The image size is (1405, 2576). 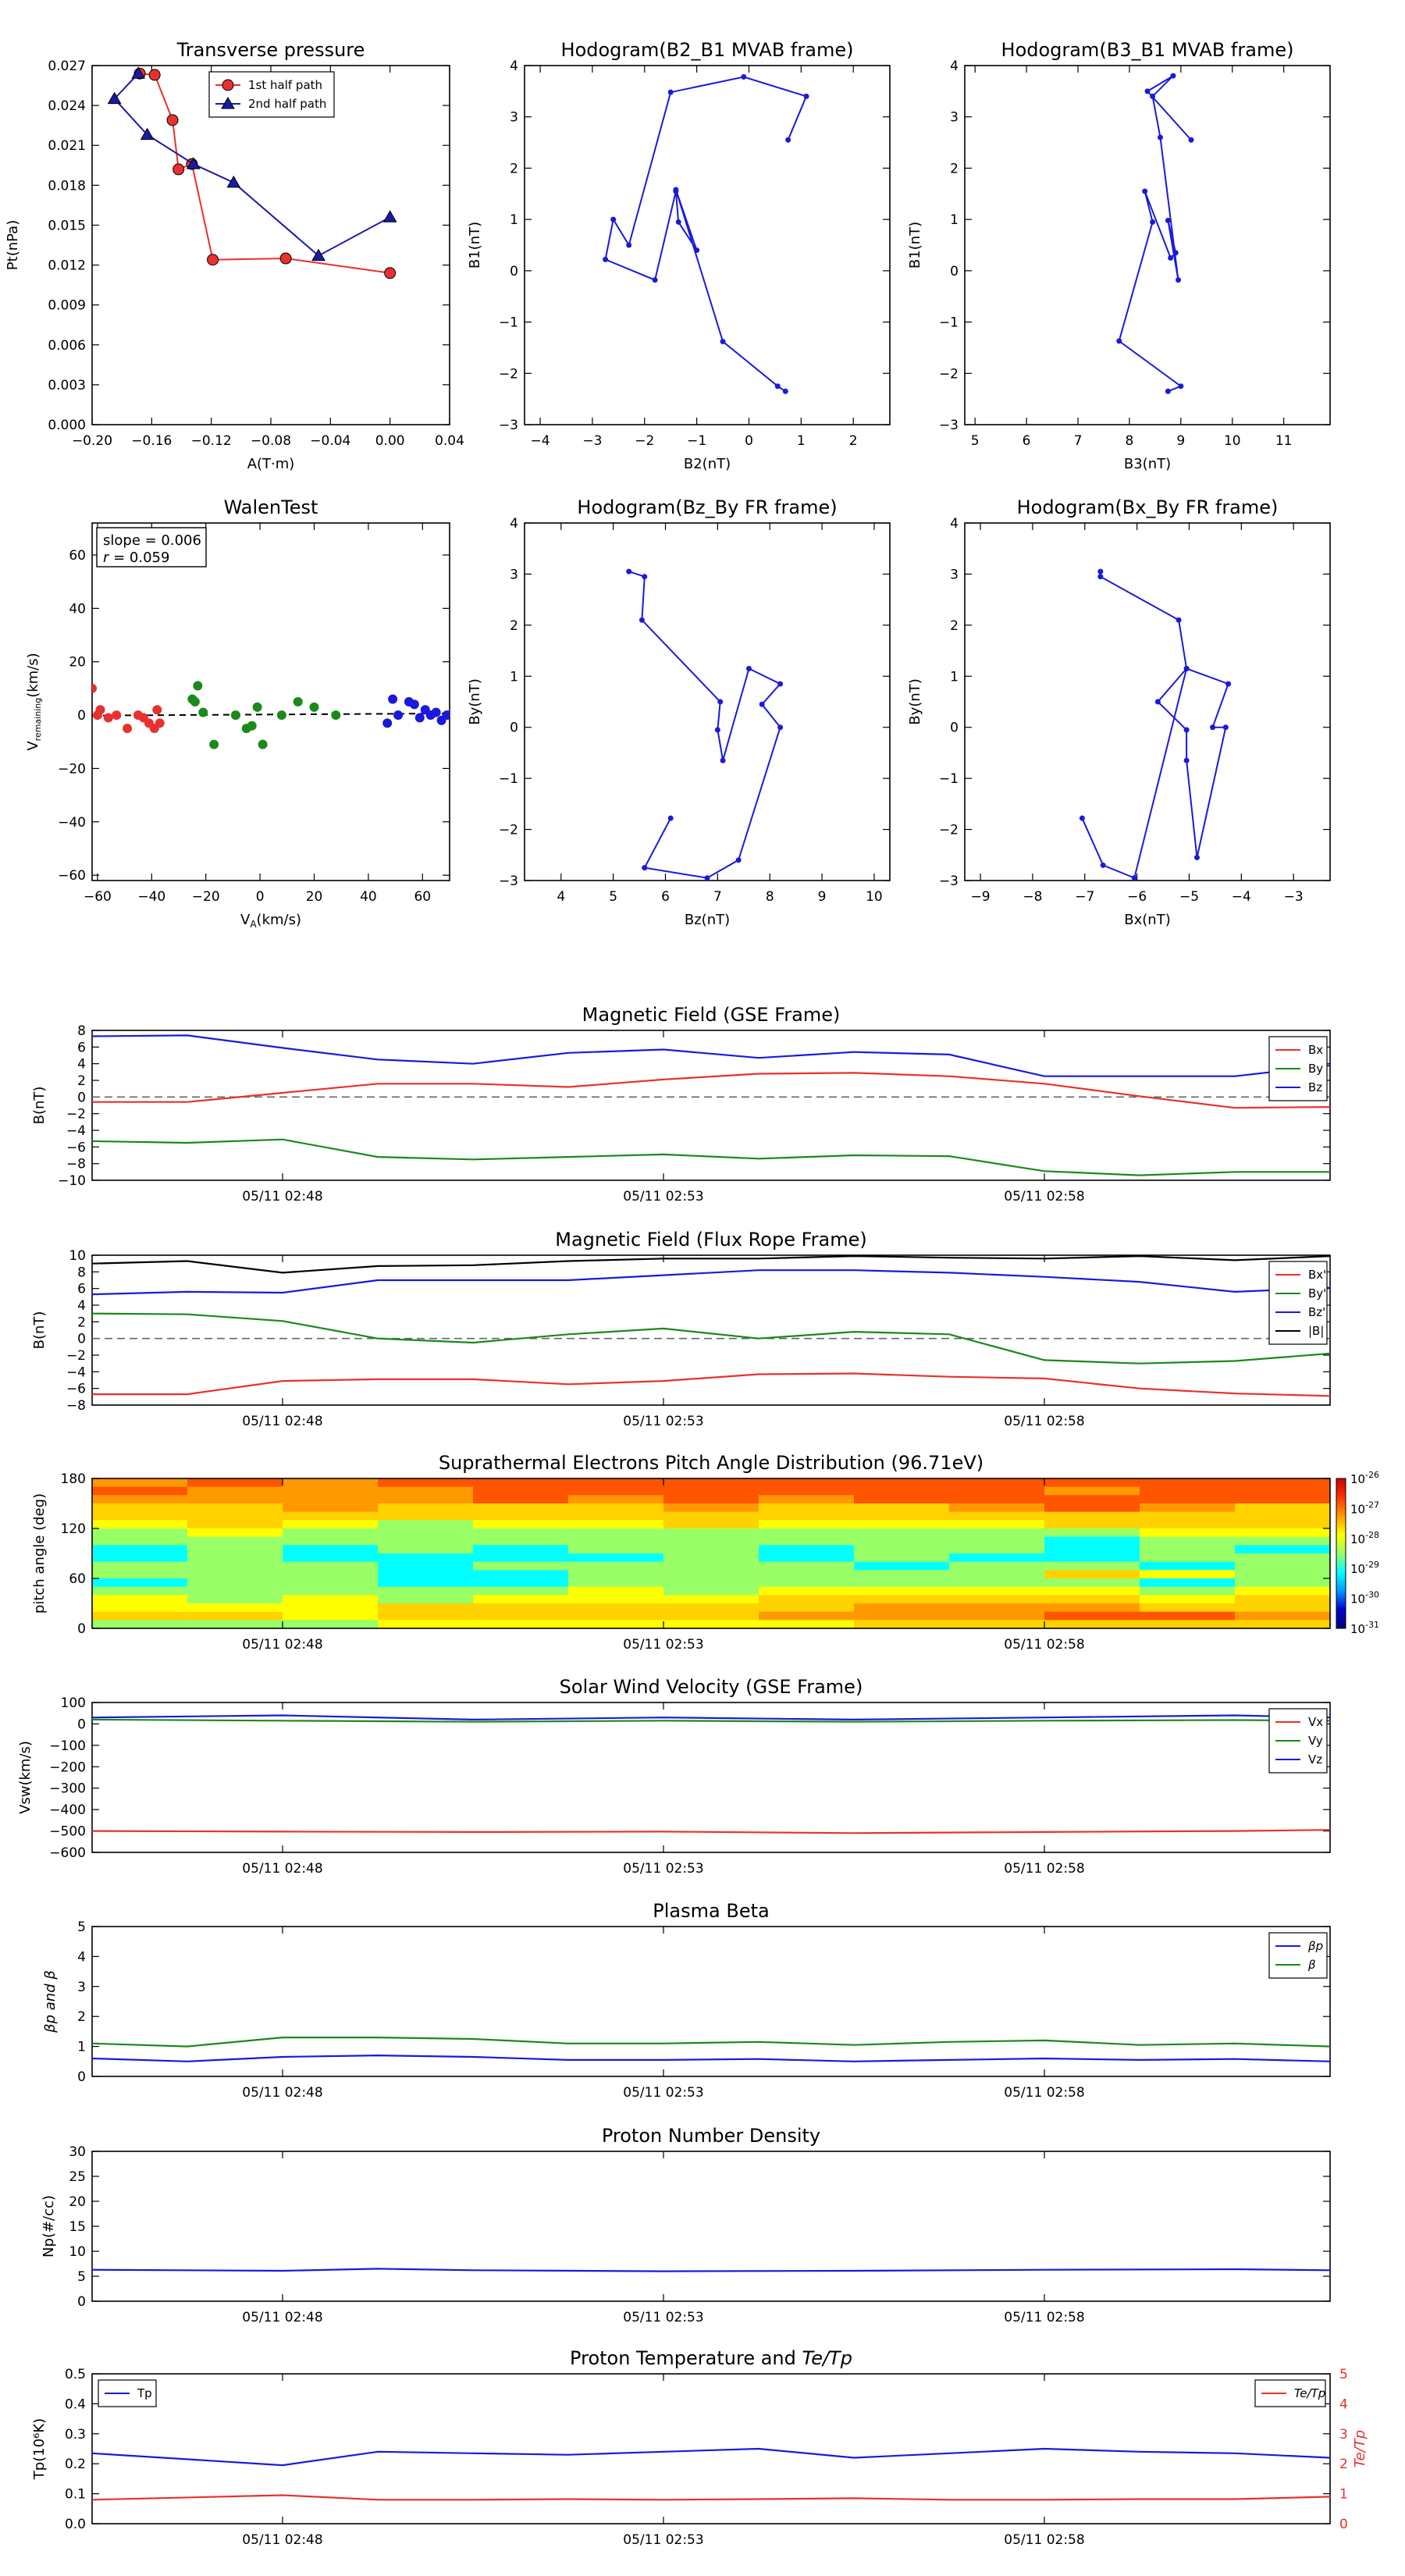 What do you see at coordinates (1358, 1479) in the screenshot?
I see `colorbar-tick-base: 10` at bounding box center [1358, 1479].